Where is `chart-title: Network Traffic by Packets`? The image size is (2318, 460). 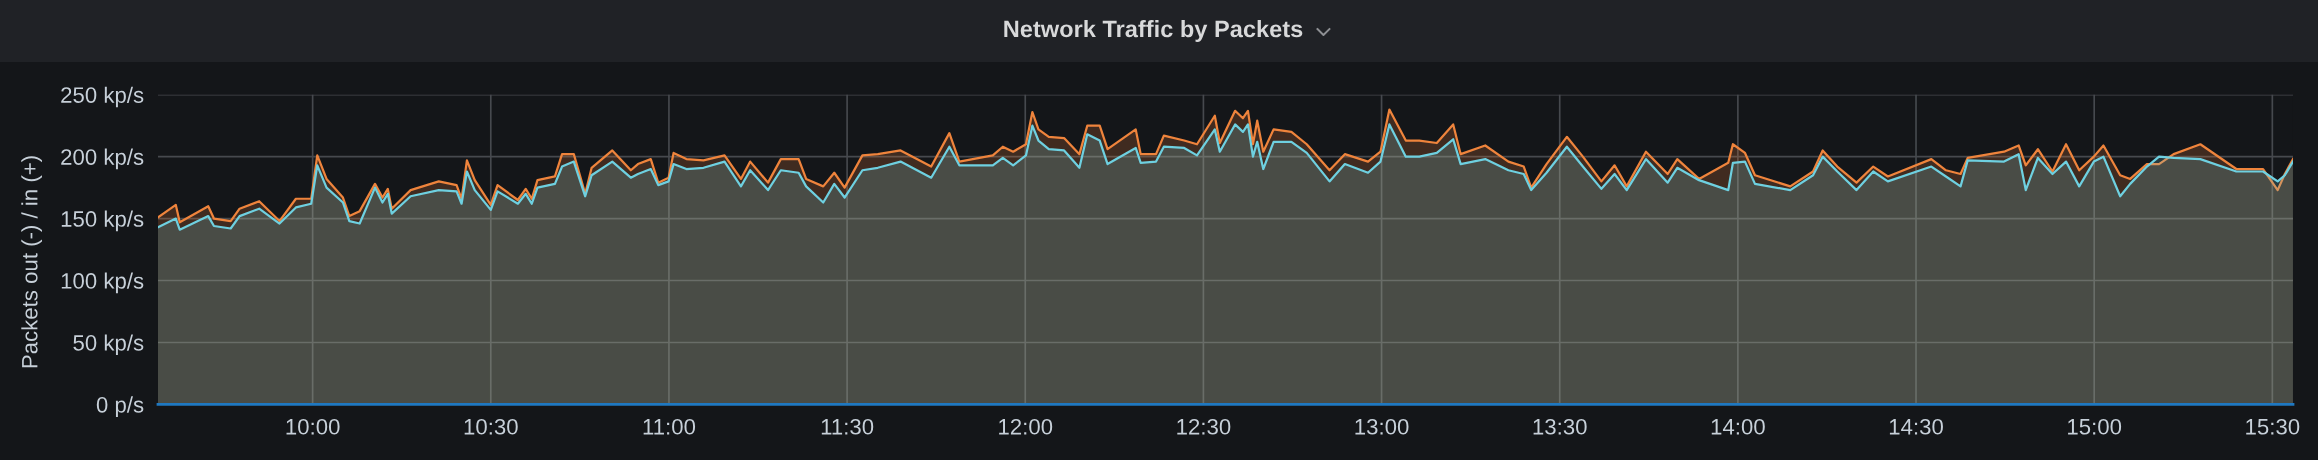
chart-title: Network Traffic by Packets is located at coordinates (1153, 31).